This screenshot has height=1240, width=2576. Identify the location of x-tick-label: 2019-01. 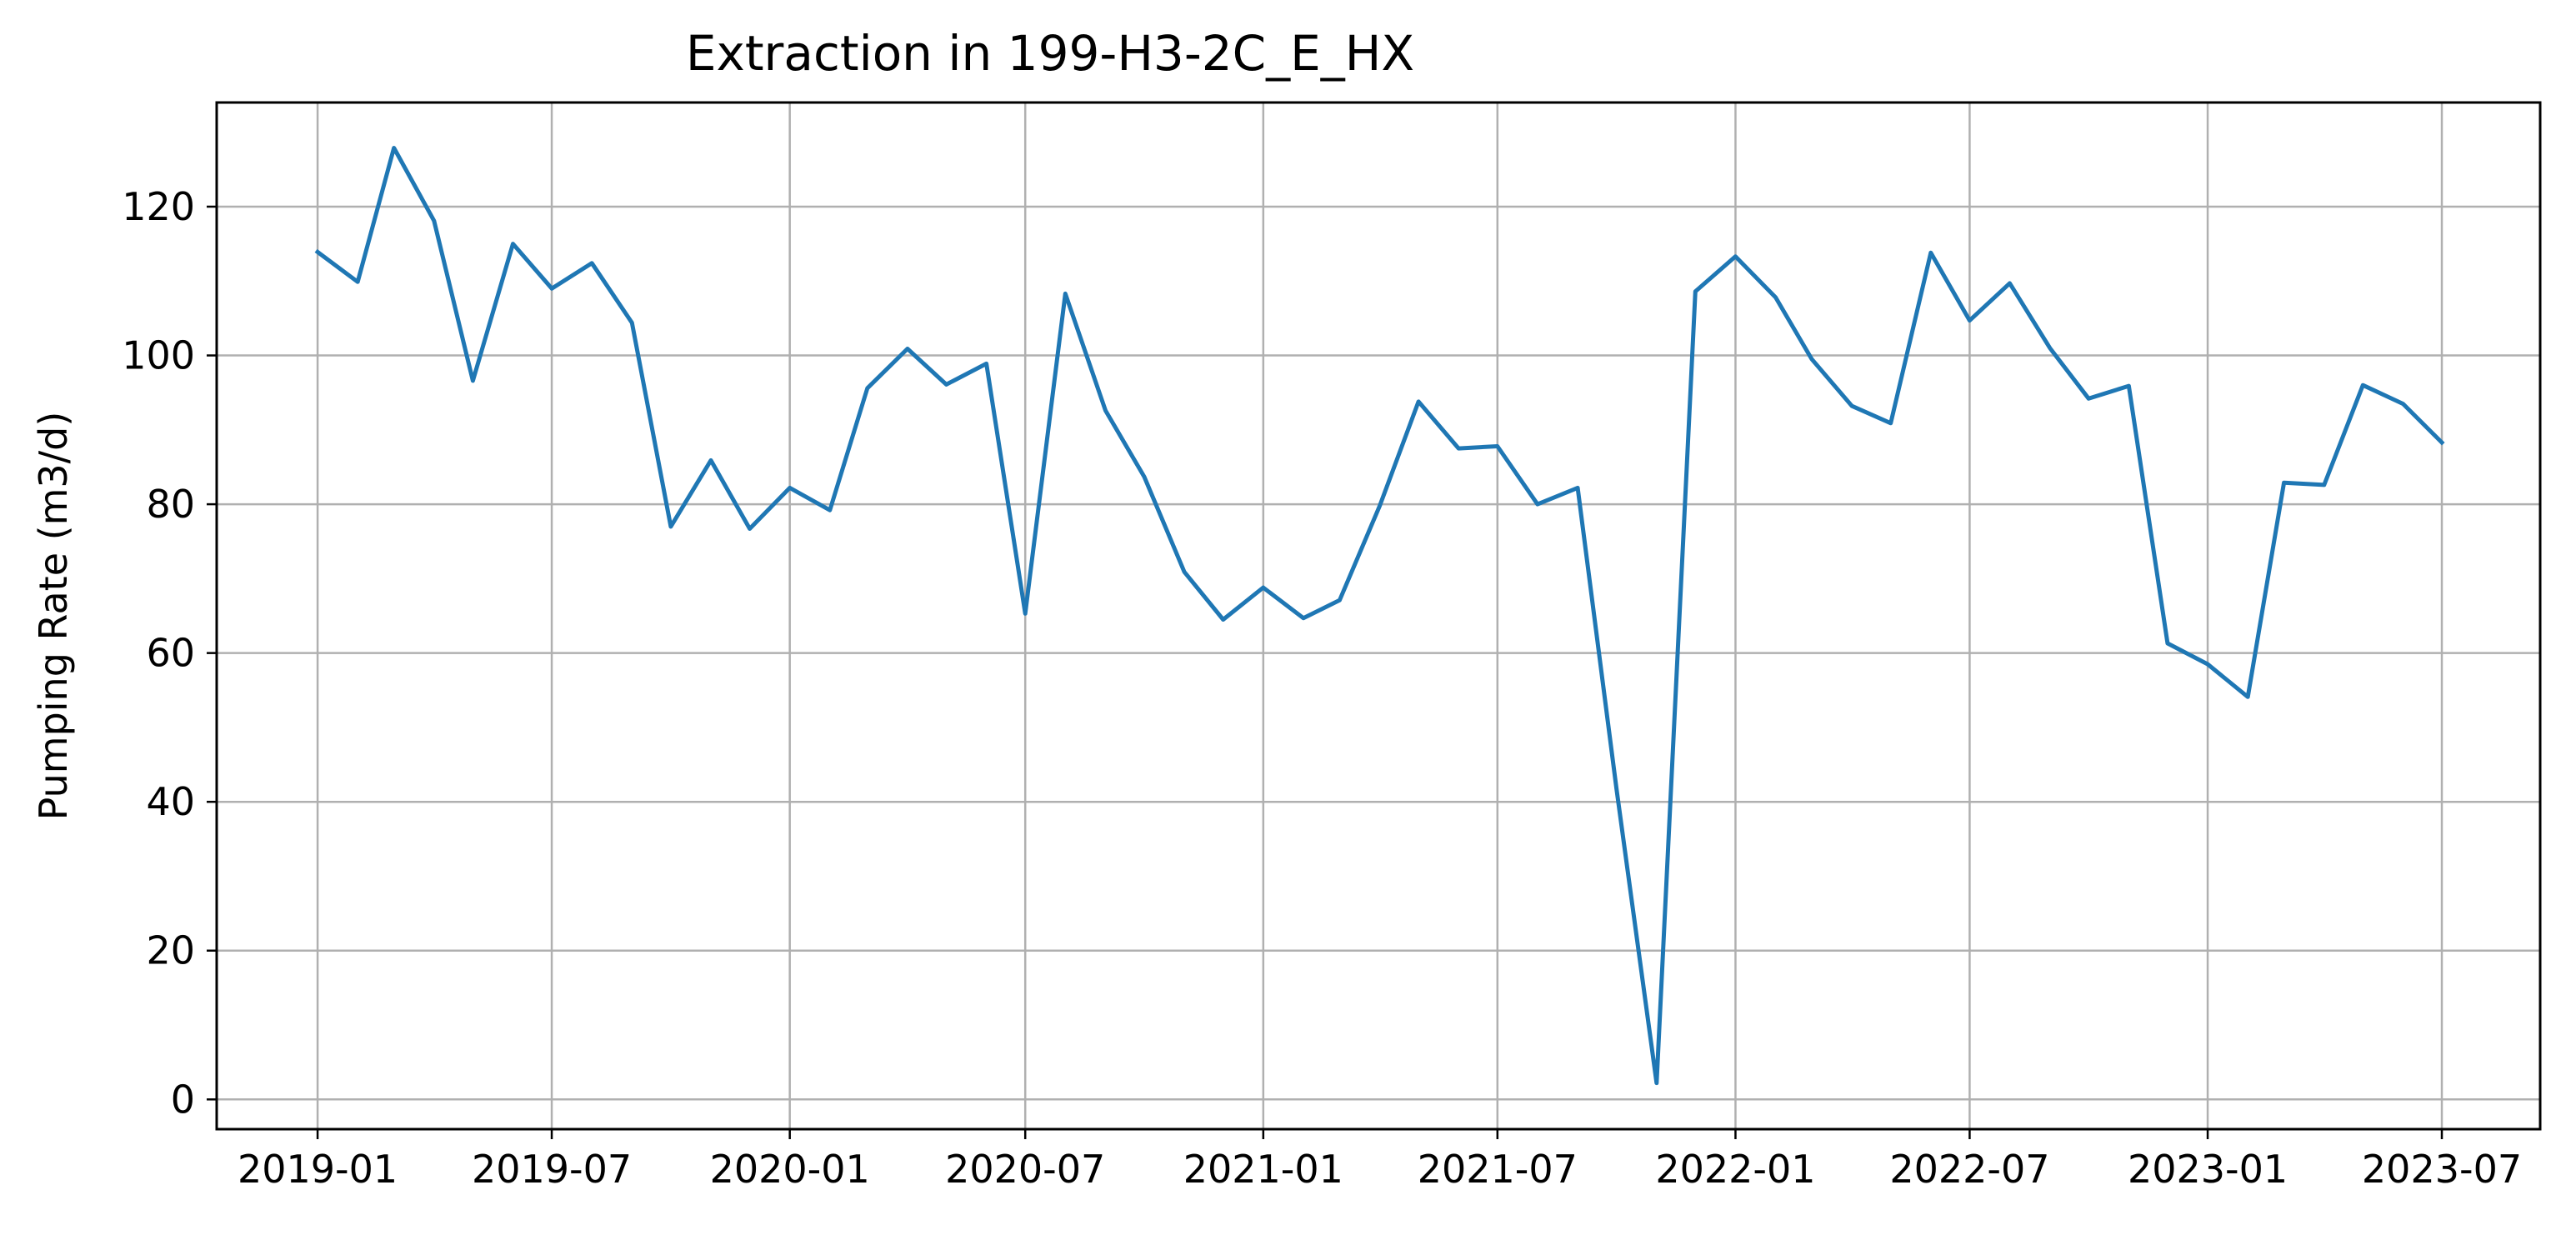
(318, 1169).